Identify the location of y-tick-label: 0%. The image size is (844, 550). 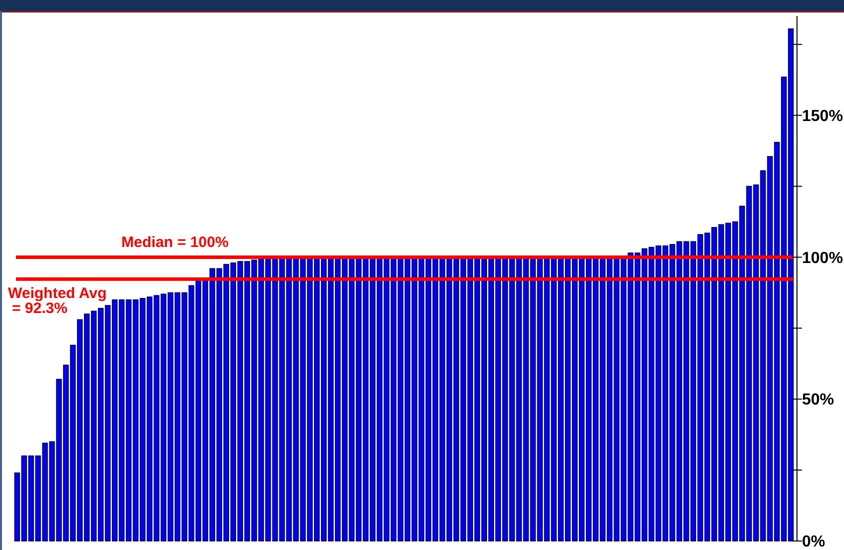
(814, 542).